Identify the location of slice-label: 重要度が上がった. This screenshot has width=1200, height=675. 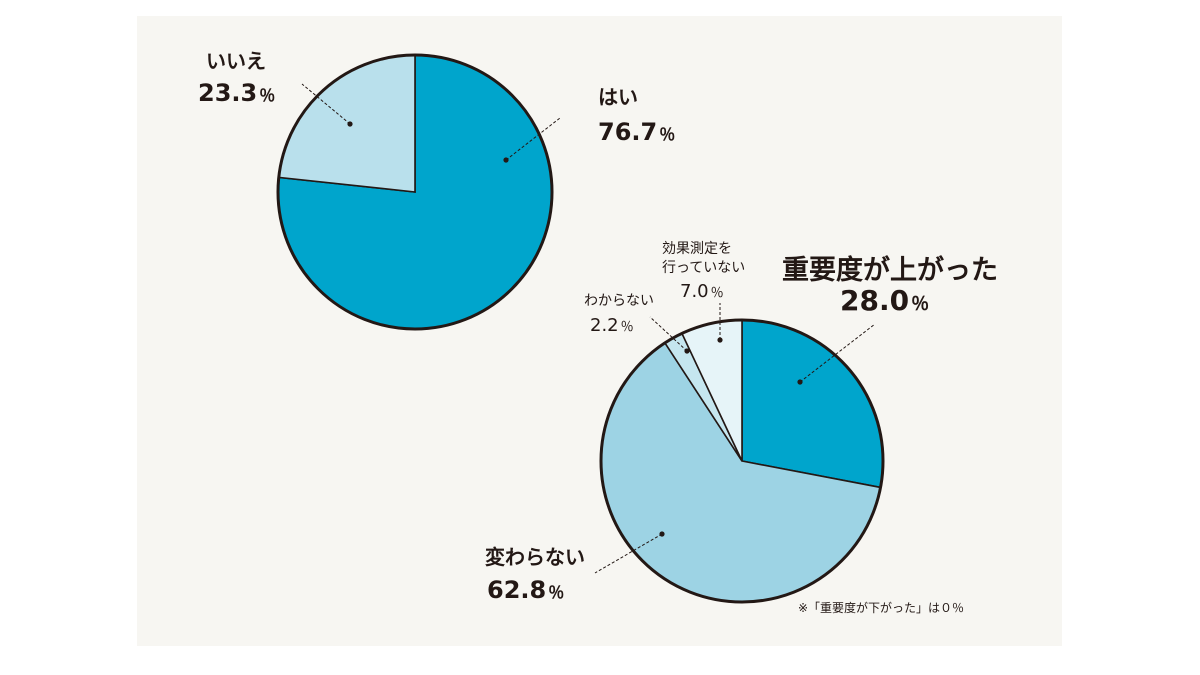
(890, 270).